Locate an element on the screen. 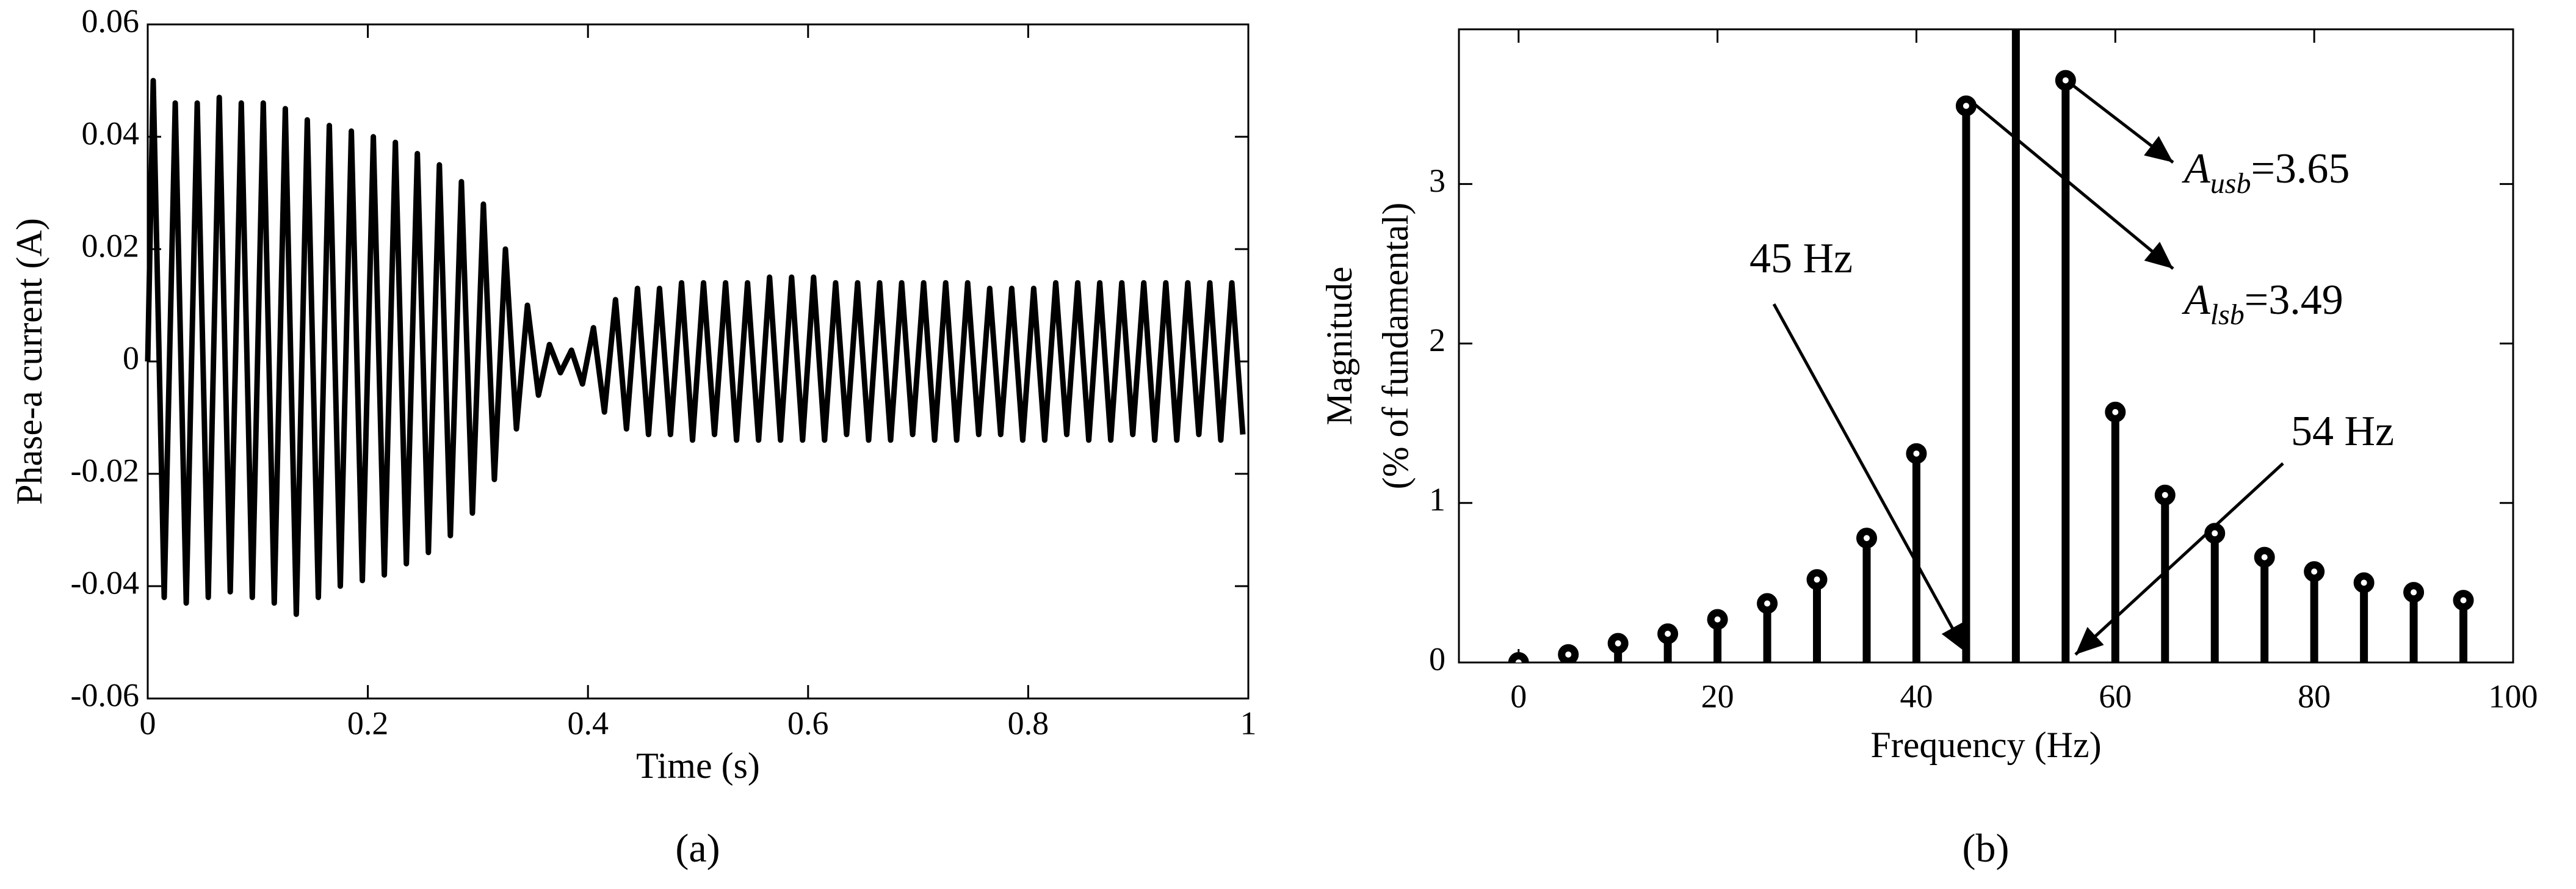  annotation-value: =3.65 is located at coordinates (2300, 169).